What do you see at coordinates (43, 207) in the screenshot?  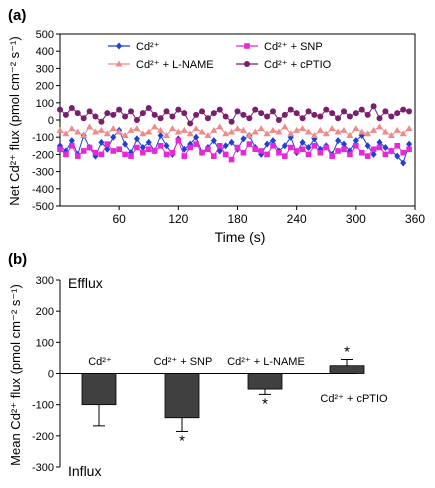 I see `y-tick-label: -500` at bounding box center [43, 207].